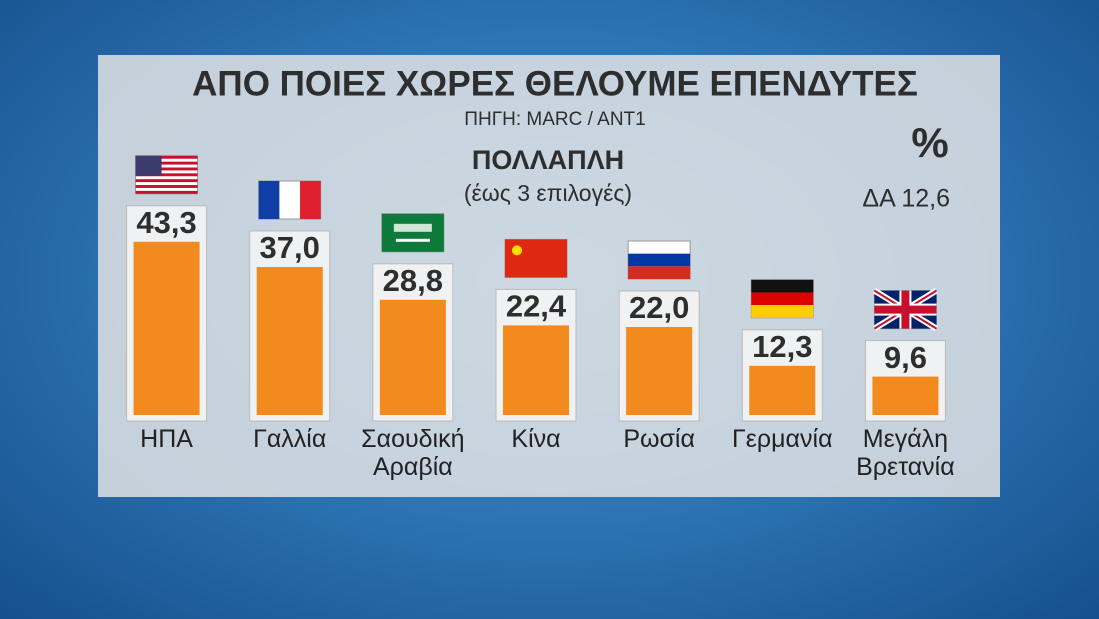  I want to click on category-label: Σαουδική Αραβία, so click(413, 453).